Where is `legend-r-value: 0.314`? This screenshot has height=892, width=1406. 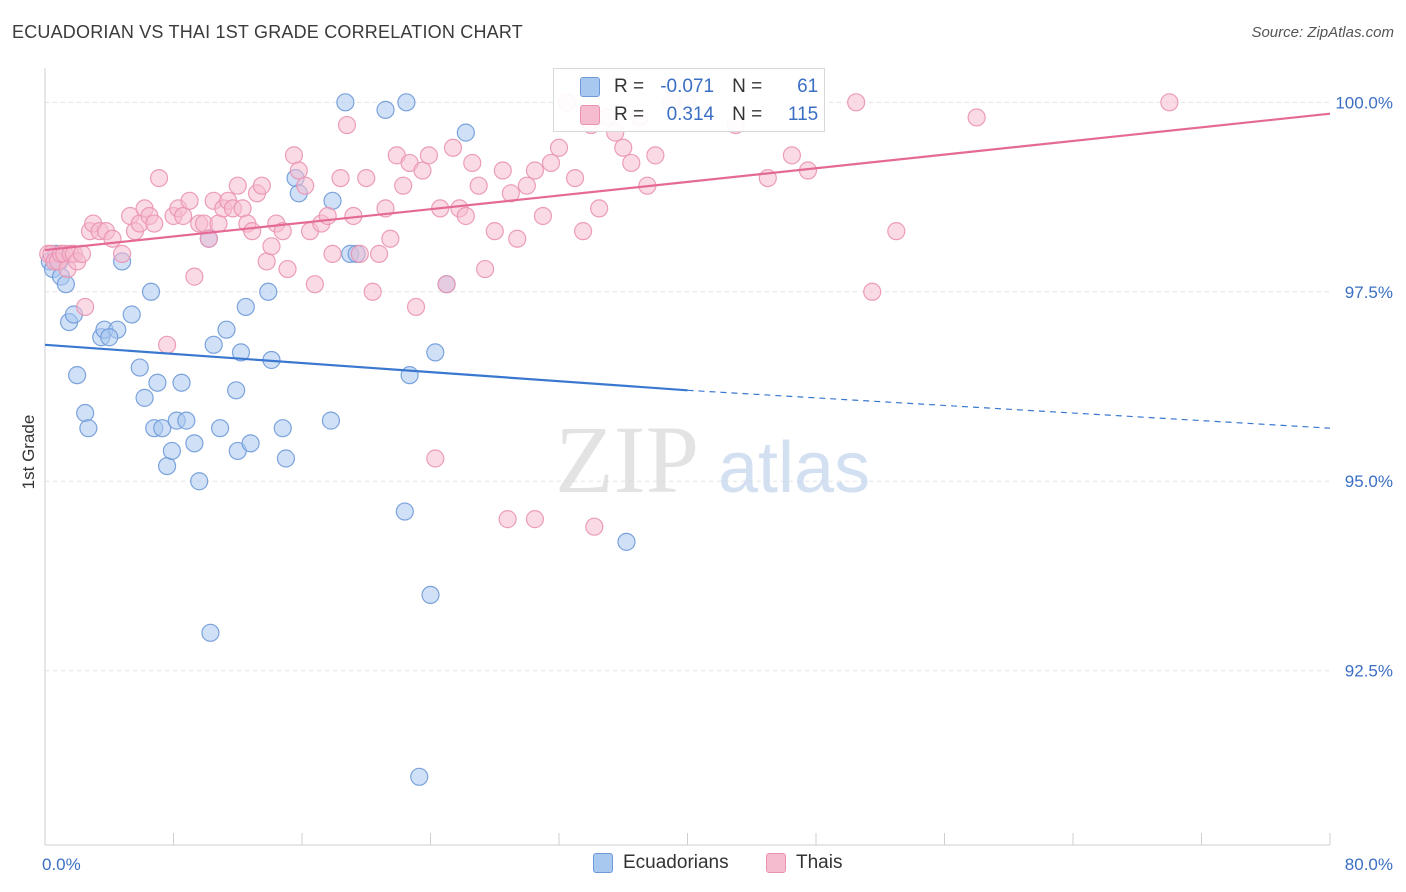 legend-r-value: 0.314 is located at coordinates (690, 114).